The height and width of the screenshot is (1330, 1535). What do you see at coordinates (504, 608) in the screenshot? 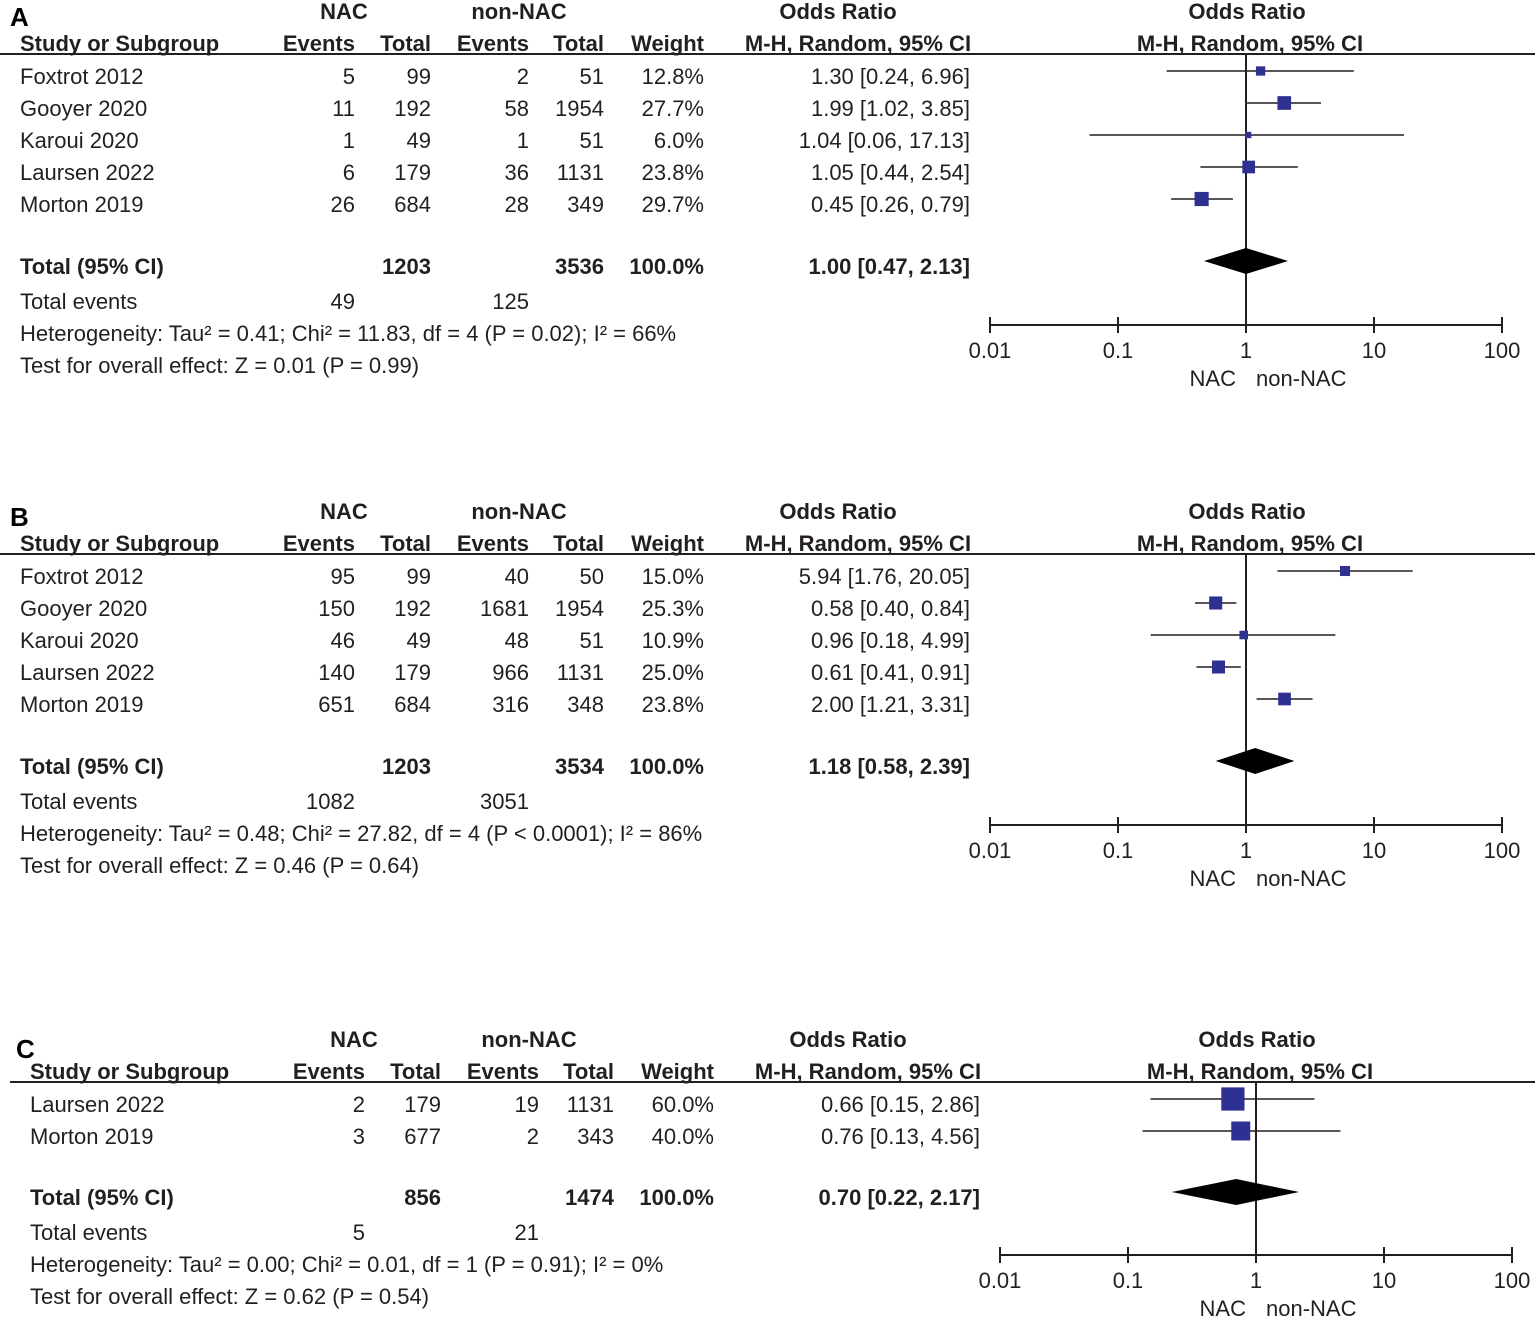
I see `events-group2: 1681` at bounding box center [504, 608].